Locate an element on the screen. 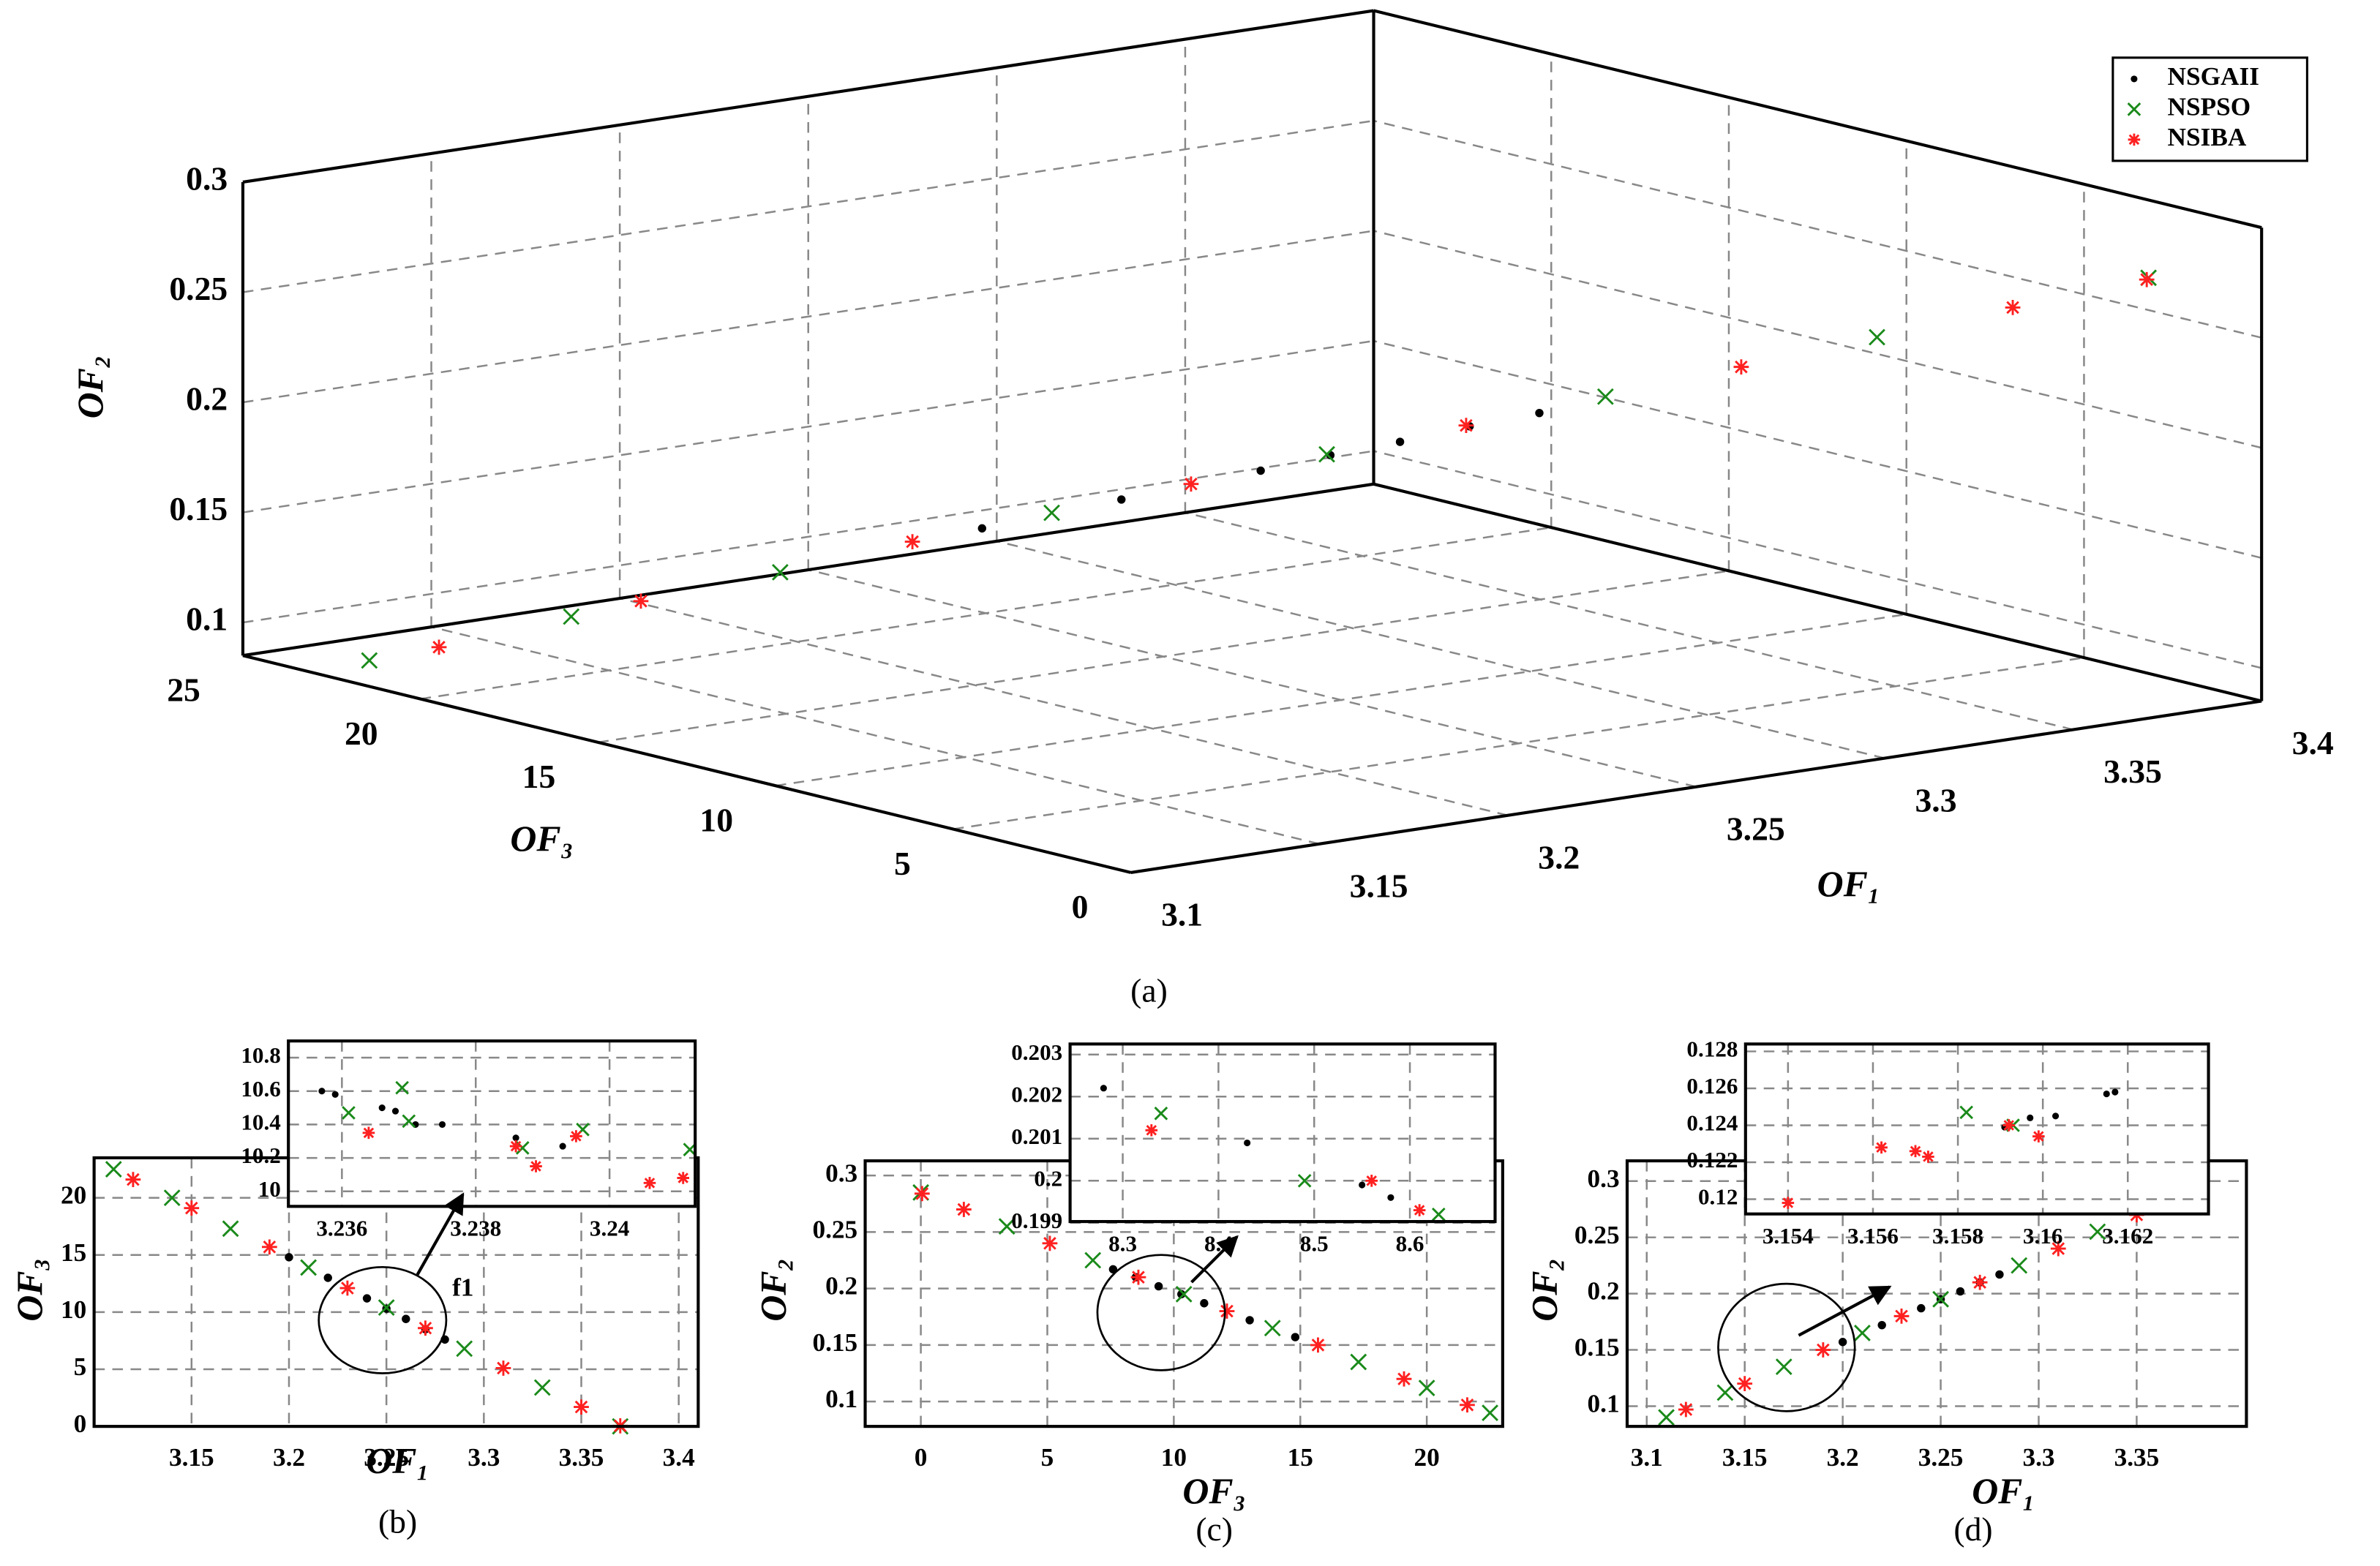 This screenshot has width=2380, height=1566. y-tick-label: 0.124 is located at coordinates (1712, 1123).